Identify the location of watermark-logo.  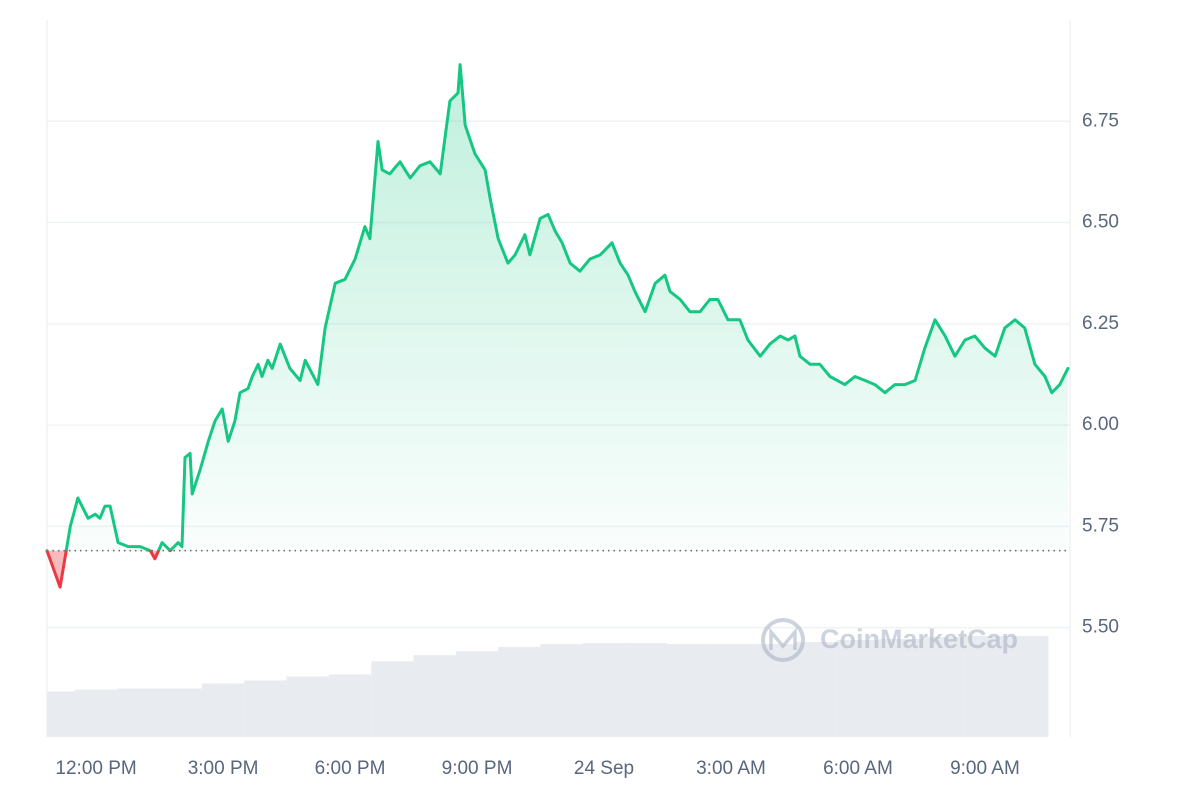
(783, 640).